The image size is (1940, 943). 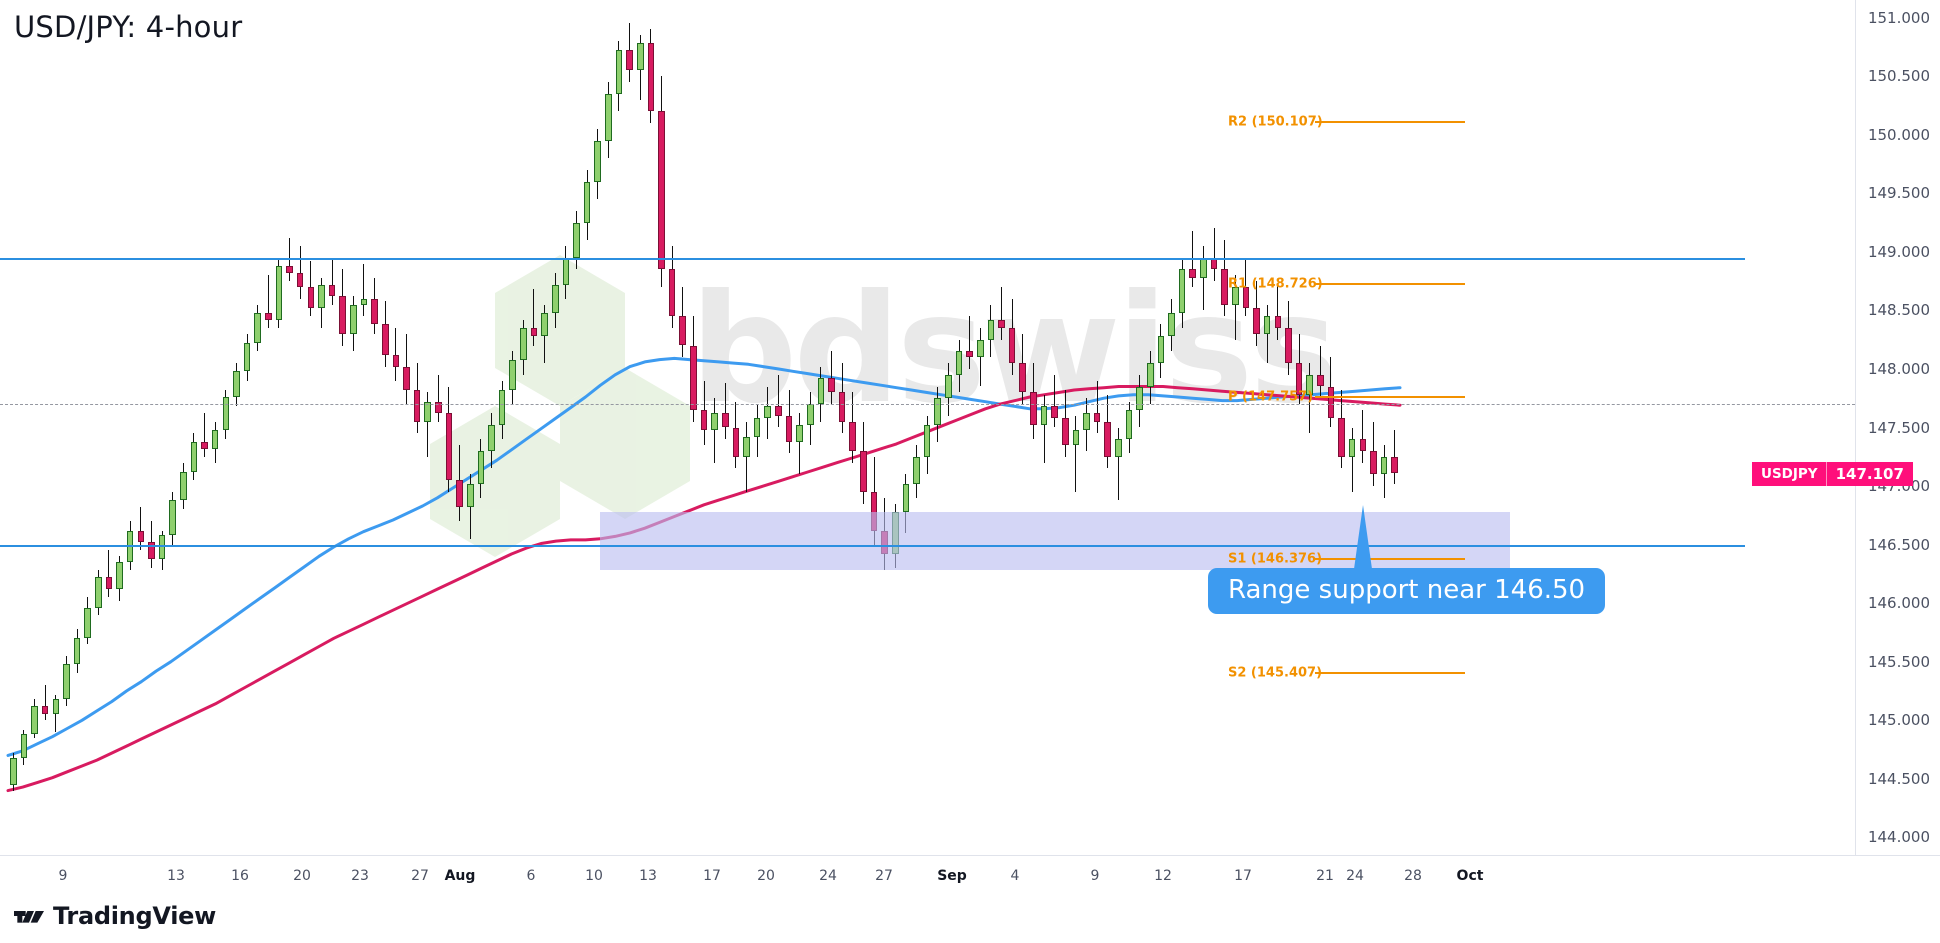 What do you see at coordinates (1271, 397) in the screenshot?
I see `pivot-label-p: P (147.757)` at bounding box center [1271, 397].